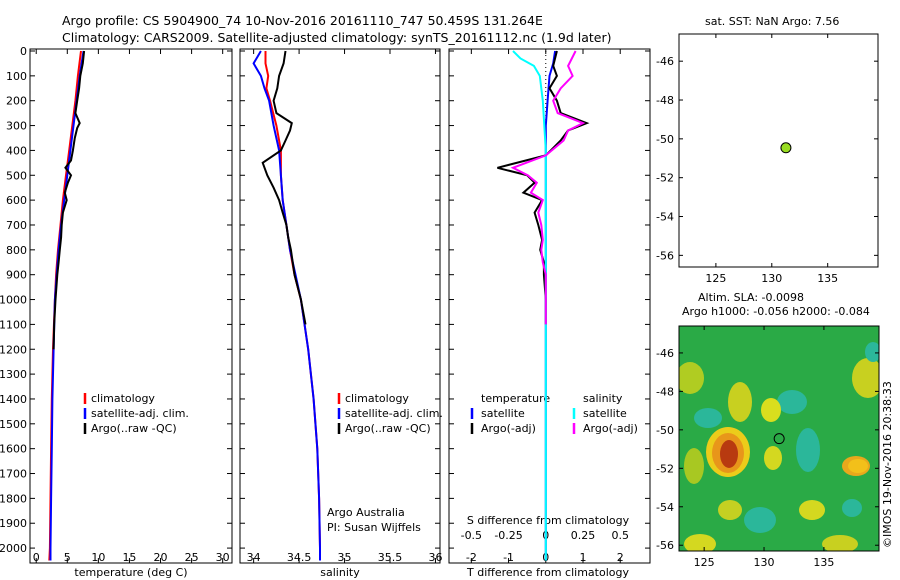 This screenshot has width=900, height=580. I want to click on y-tick-label: 200, so click(16, 101).